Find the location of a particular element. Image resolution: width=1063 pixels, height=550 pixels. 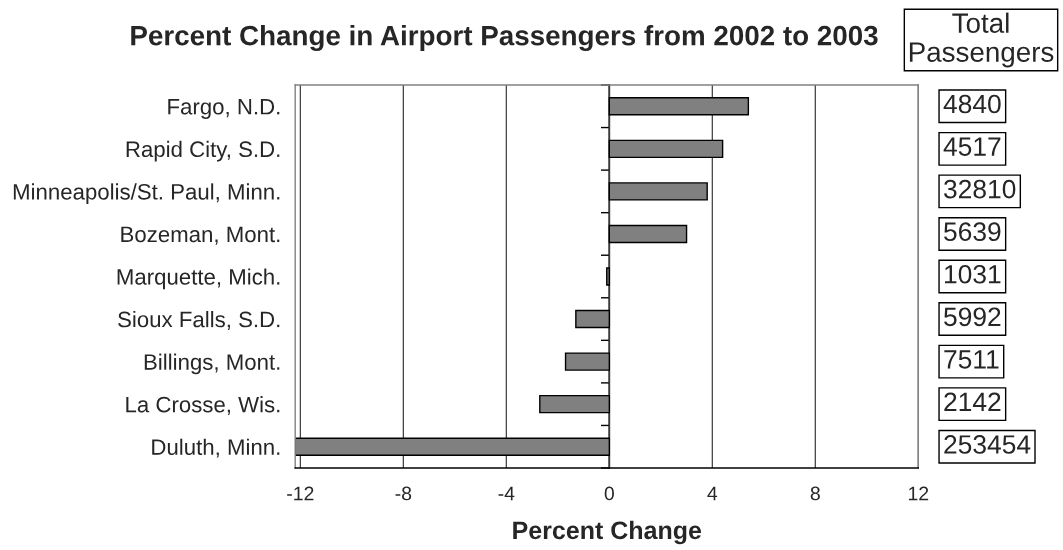

text: 1031 is located at coordinates (973, 274).